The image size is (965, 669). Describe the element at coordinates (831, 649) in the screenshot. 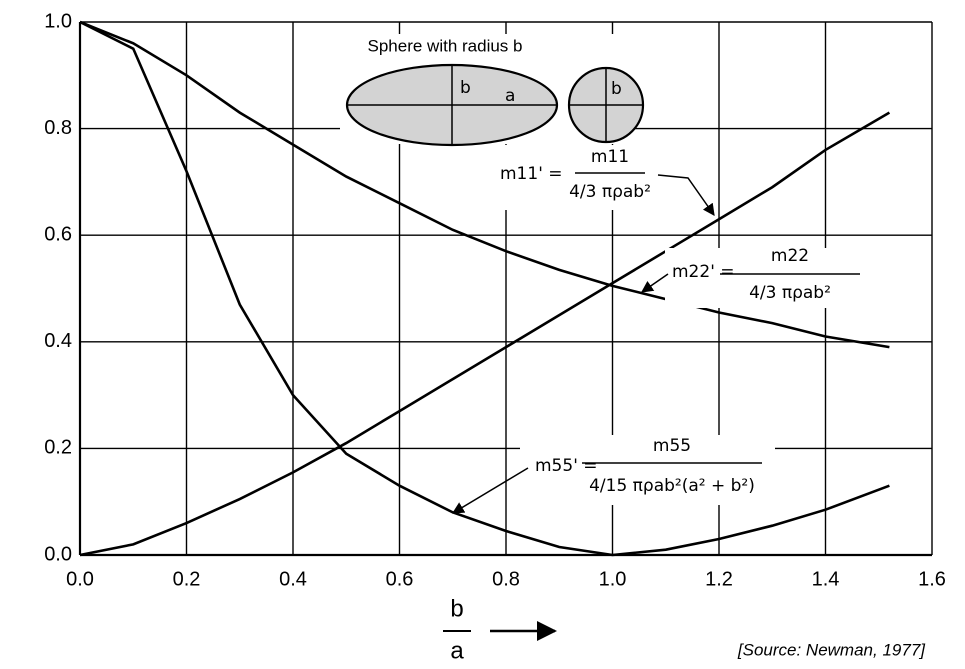

I see `source-note: [Source: Newman, 1977]` at that location.